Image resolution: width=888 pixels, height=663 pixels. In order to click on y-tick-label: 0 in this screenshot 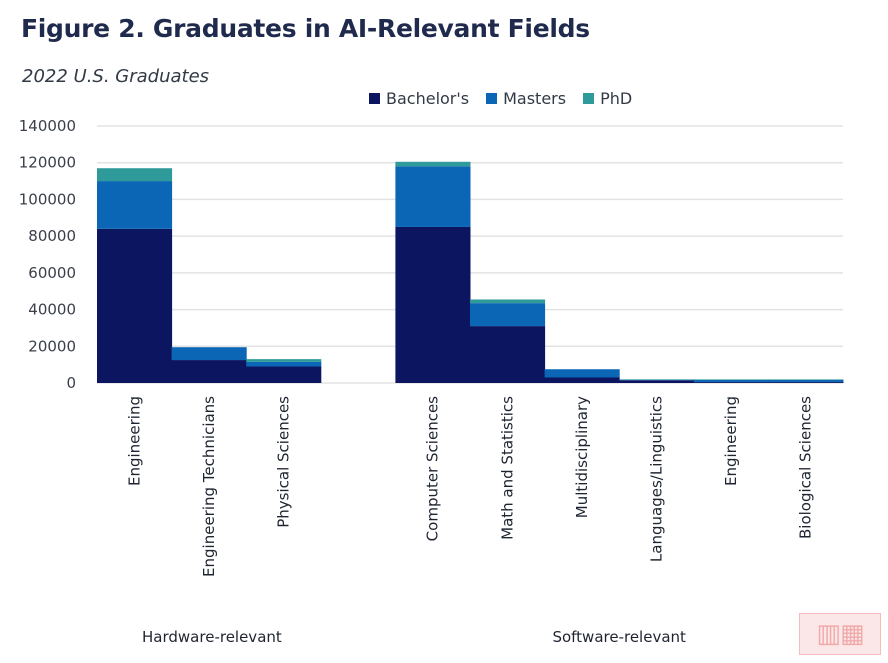, I will do `click(71, 383)`.